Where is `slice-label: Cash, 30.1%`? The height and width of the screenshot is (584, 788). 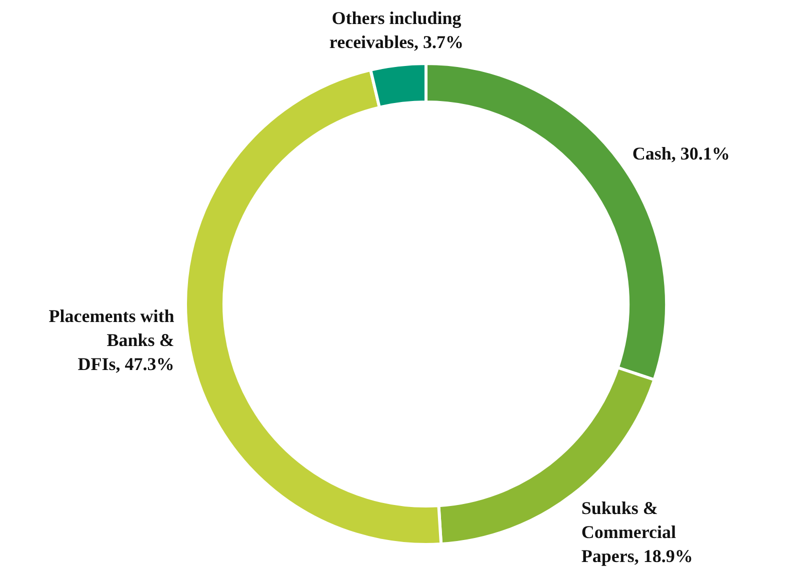 slice-label: Cash, 30.1% is located at coordinates (681, 154).